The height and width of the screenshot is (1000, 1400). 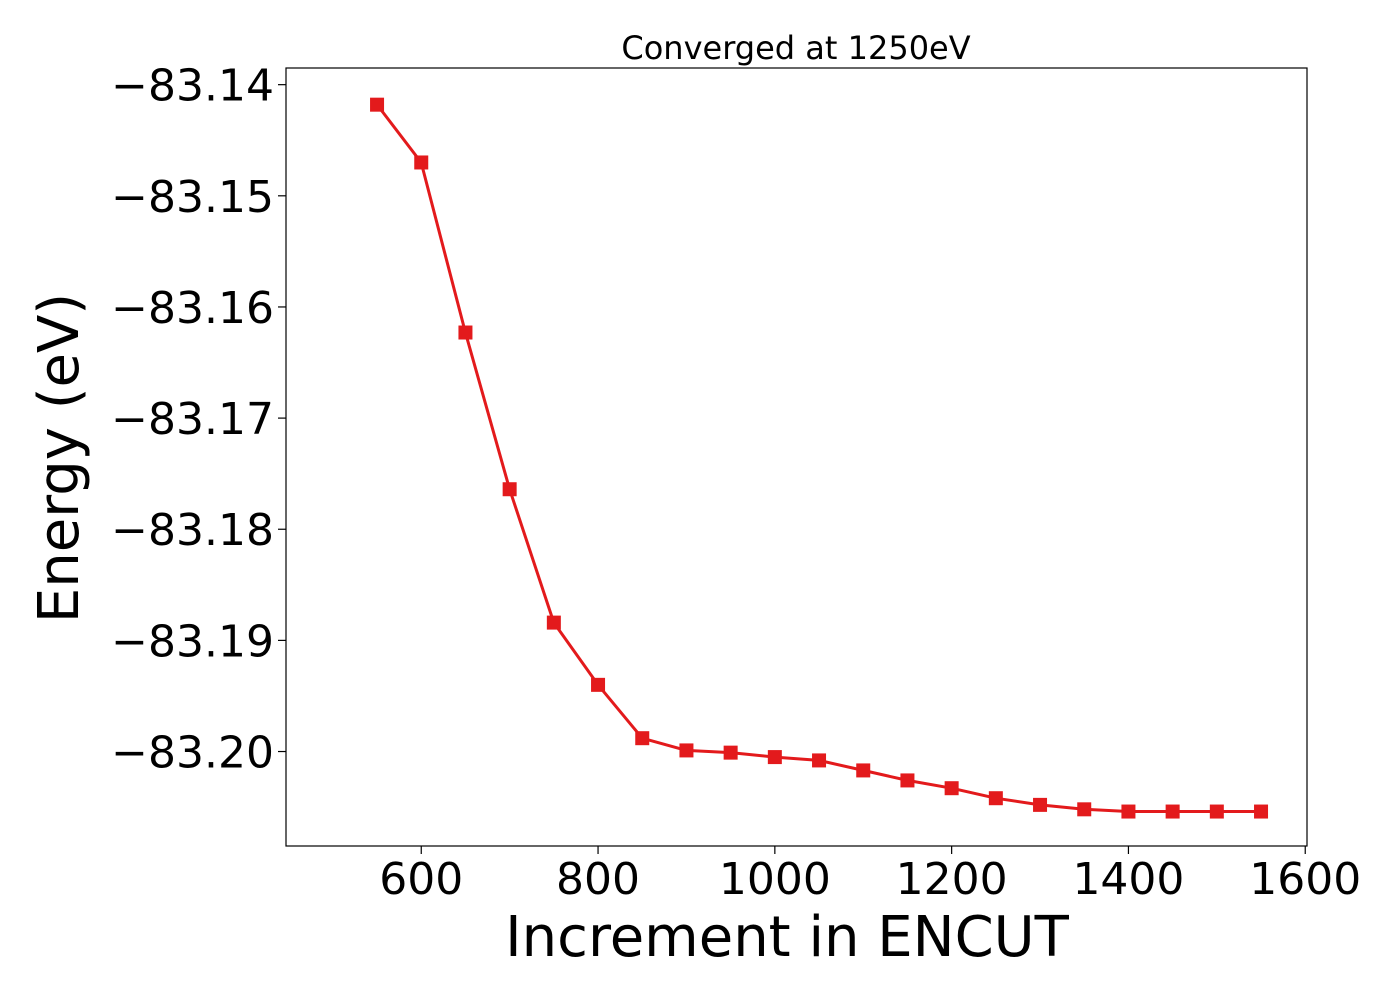 What do you see at coordinates (192, 197) in the screenshot?
I see `y-tick-label: −83.15` at bounding box center [192, 197].